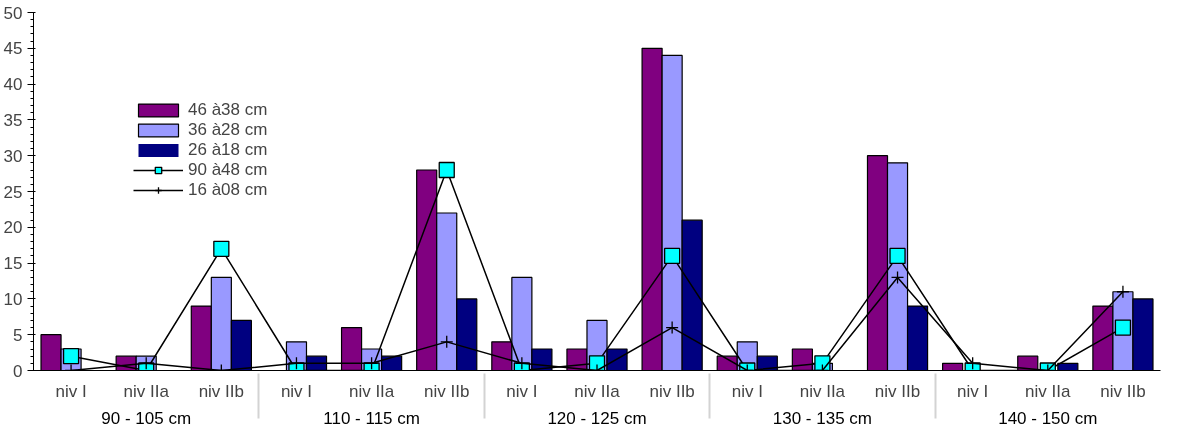 The image size is (1177, 433). Describe the element at coordinates (146, 418) in the screenshot. I see `text: 90 - 105 cm` at that location.